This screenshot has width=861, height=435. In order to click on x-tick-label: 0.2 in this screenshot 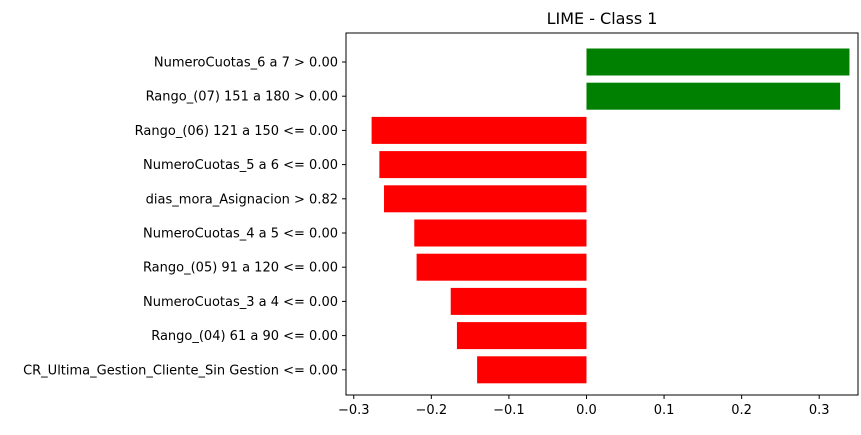, I will do `click(741, 410)`.